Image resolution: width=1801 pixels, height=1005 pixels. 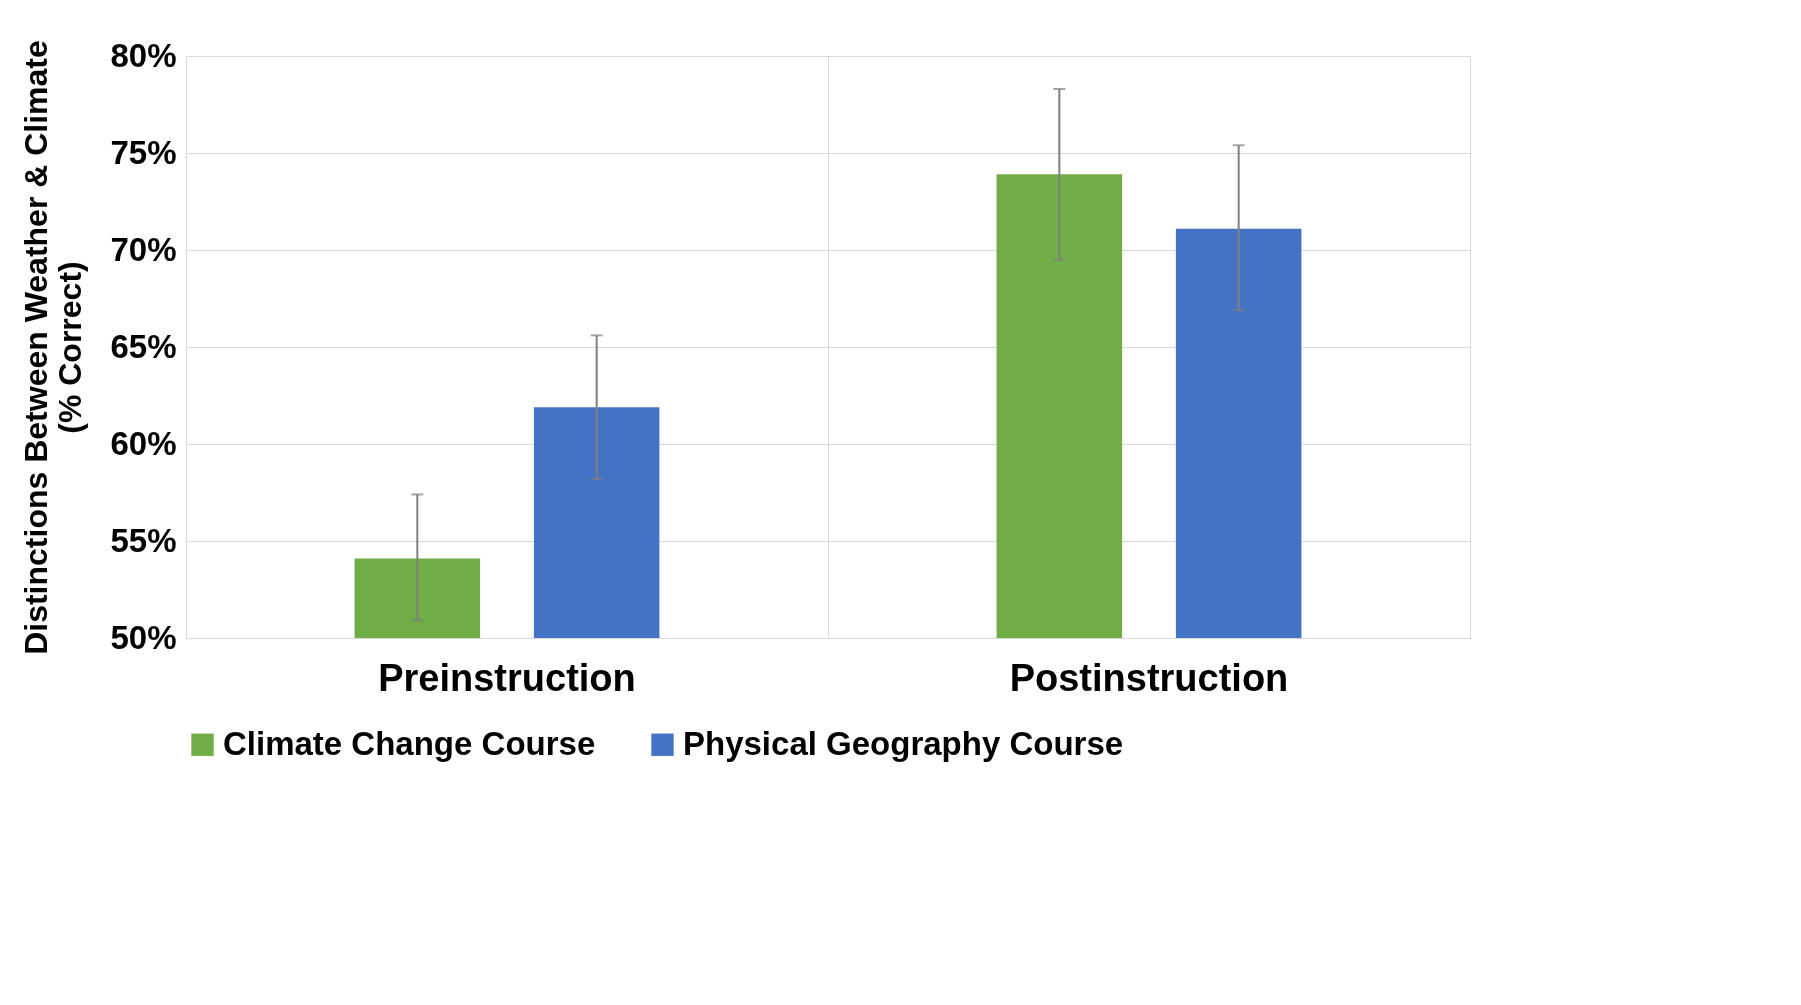 I want to click on y-tick-label: 60%, so click(x=143, y=443).